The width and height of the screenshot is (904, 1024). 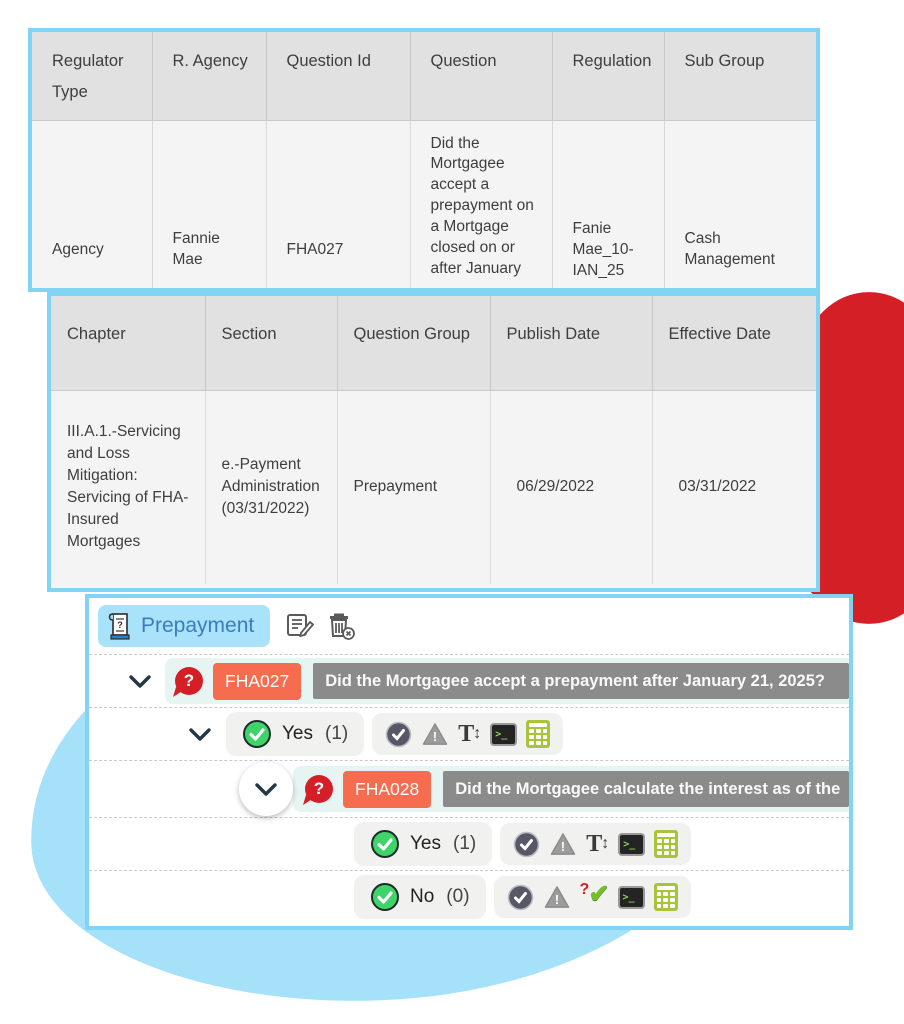 What do you see at coordinates (271, 487) in the screenshot?
I see `cell-section: e.-Payment Administration (03/31/2022)` at bounding box center [271, 487].